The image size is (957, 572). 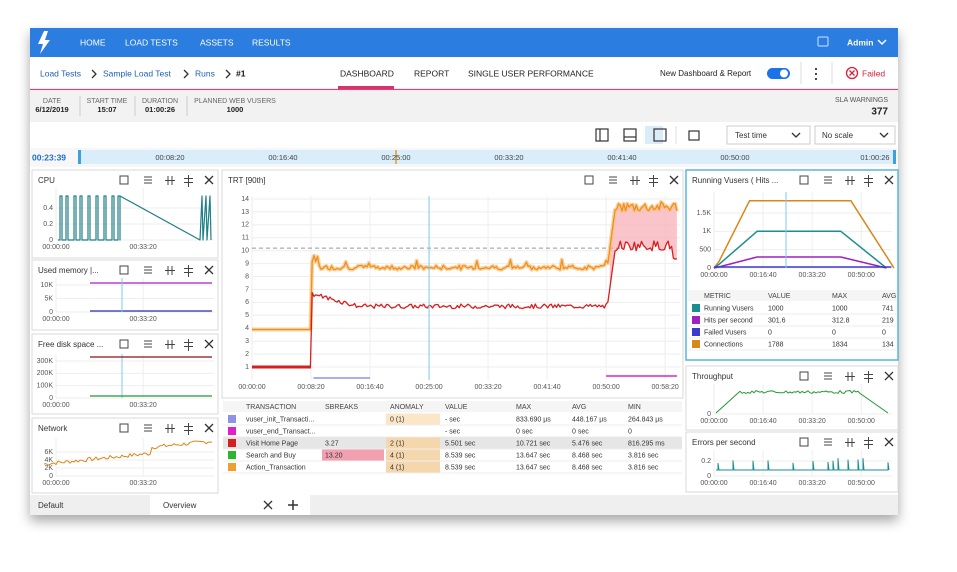 I want to click on toggle-knob, so click(x=784, y=73).